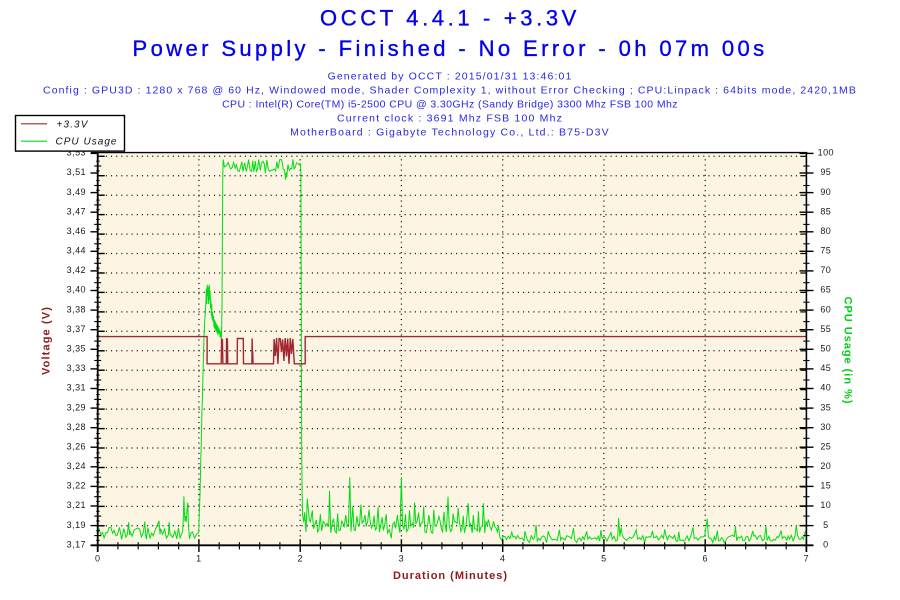 Image resolution: width=900 pixels, height=600 pixels. I want to click on svg-text: OCCT 4.4.1 - +3.3V, so click(450, 18).